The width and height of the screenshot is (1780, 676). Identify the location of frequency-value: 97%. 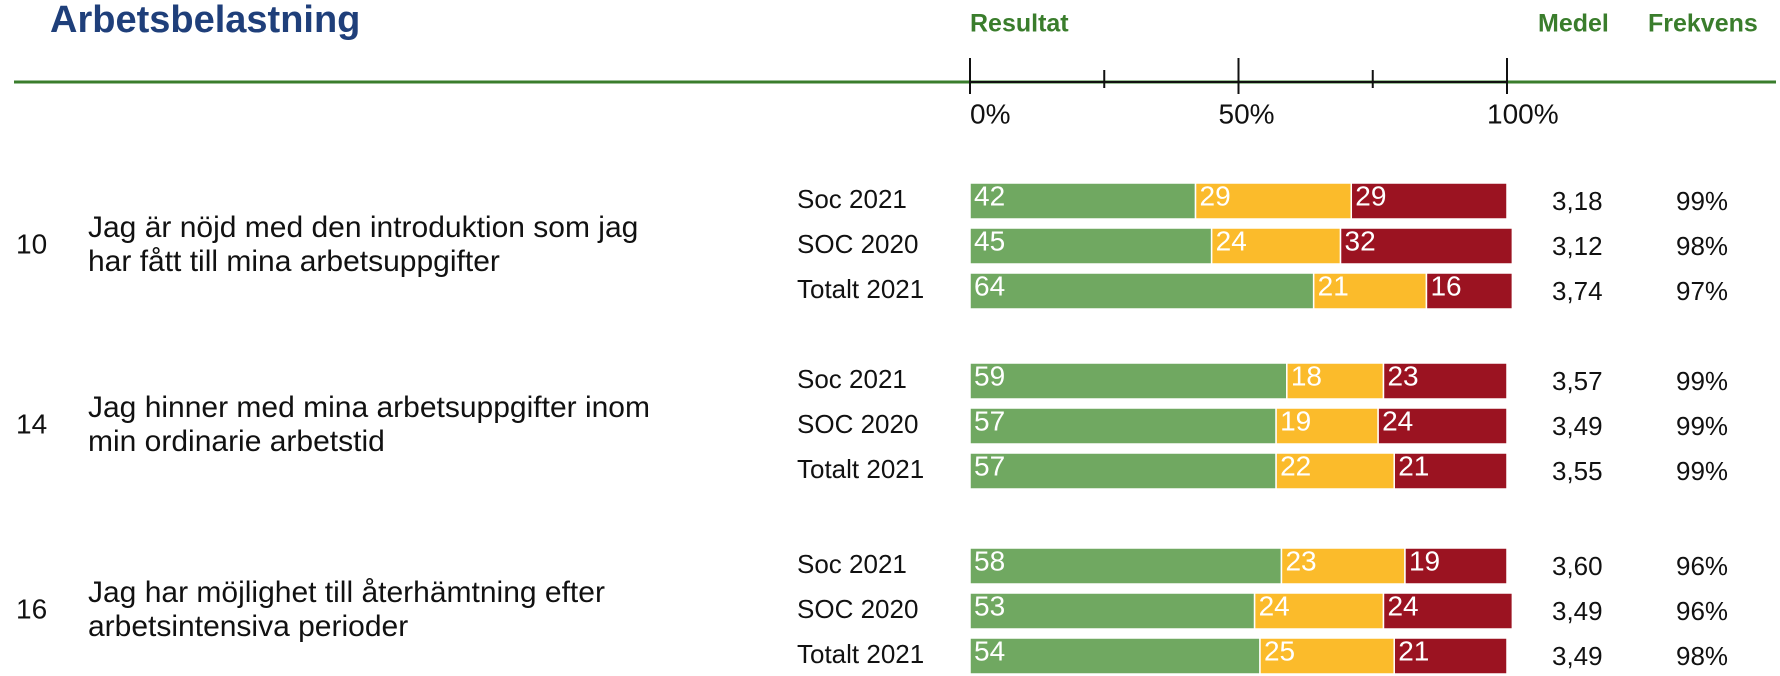
(1702, 291).